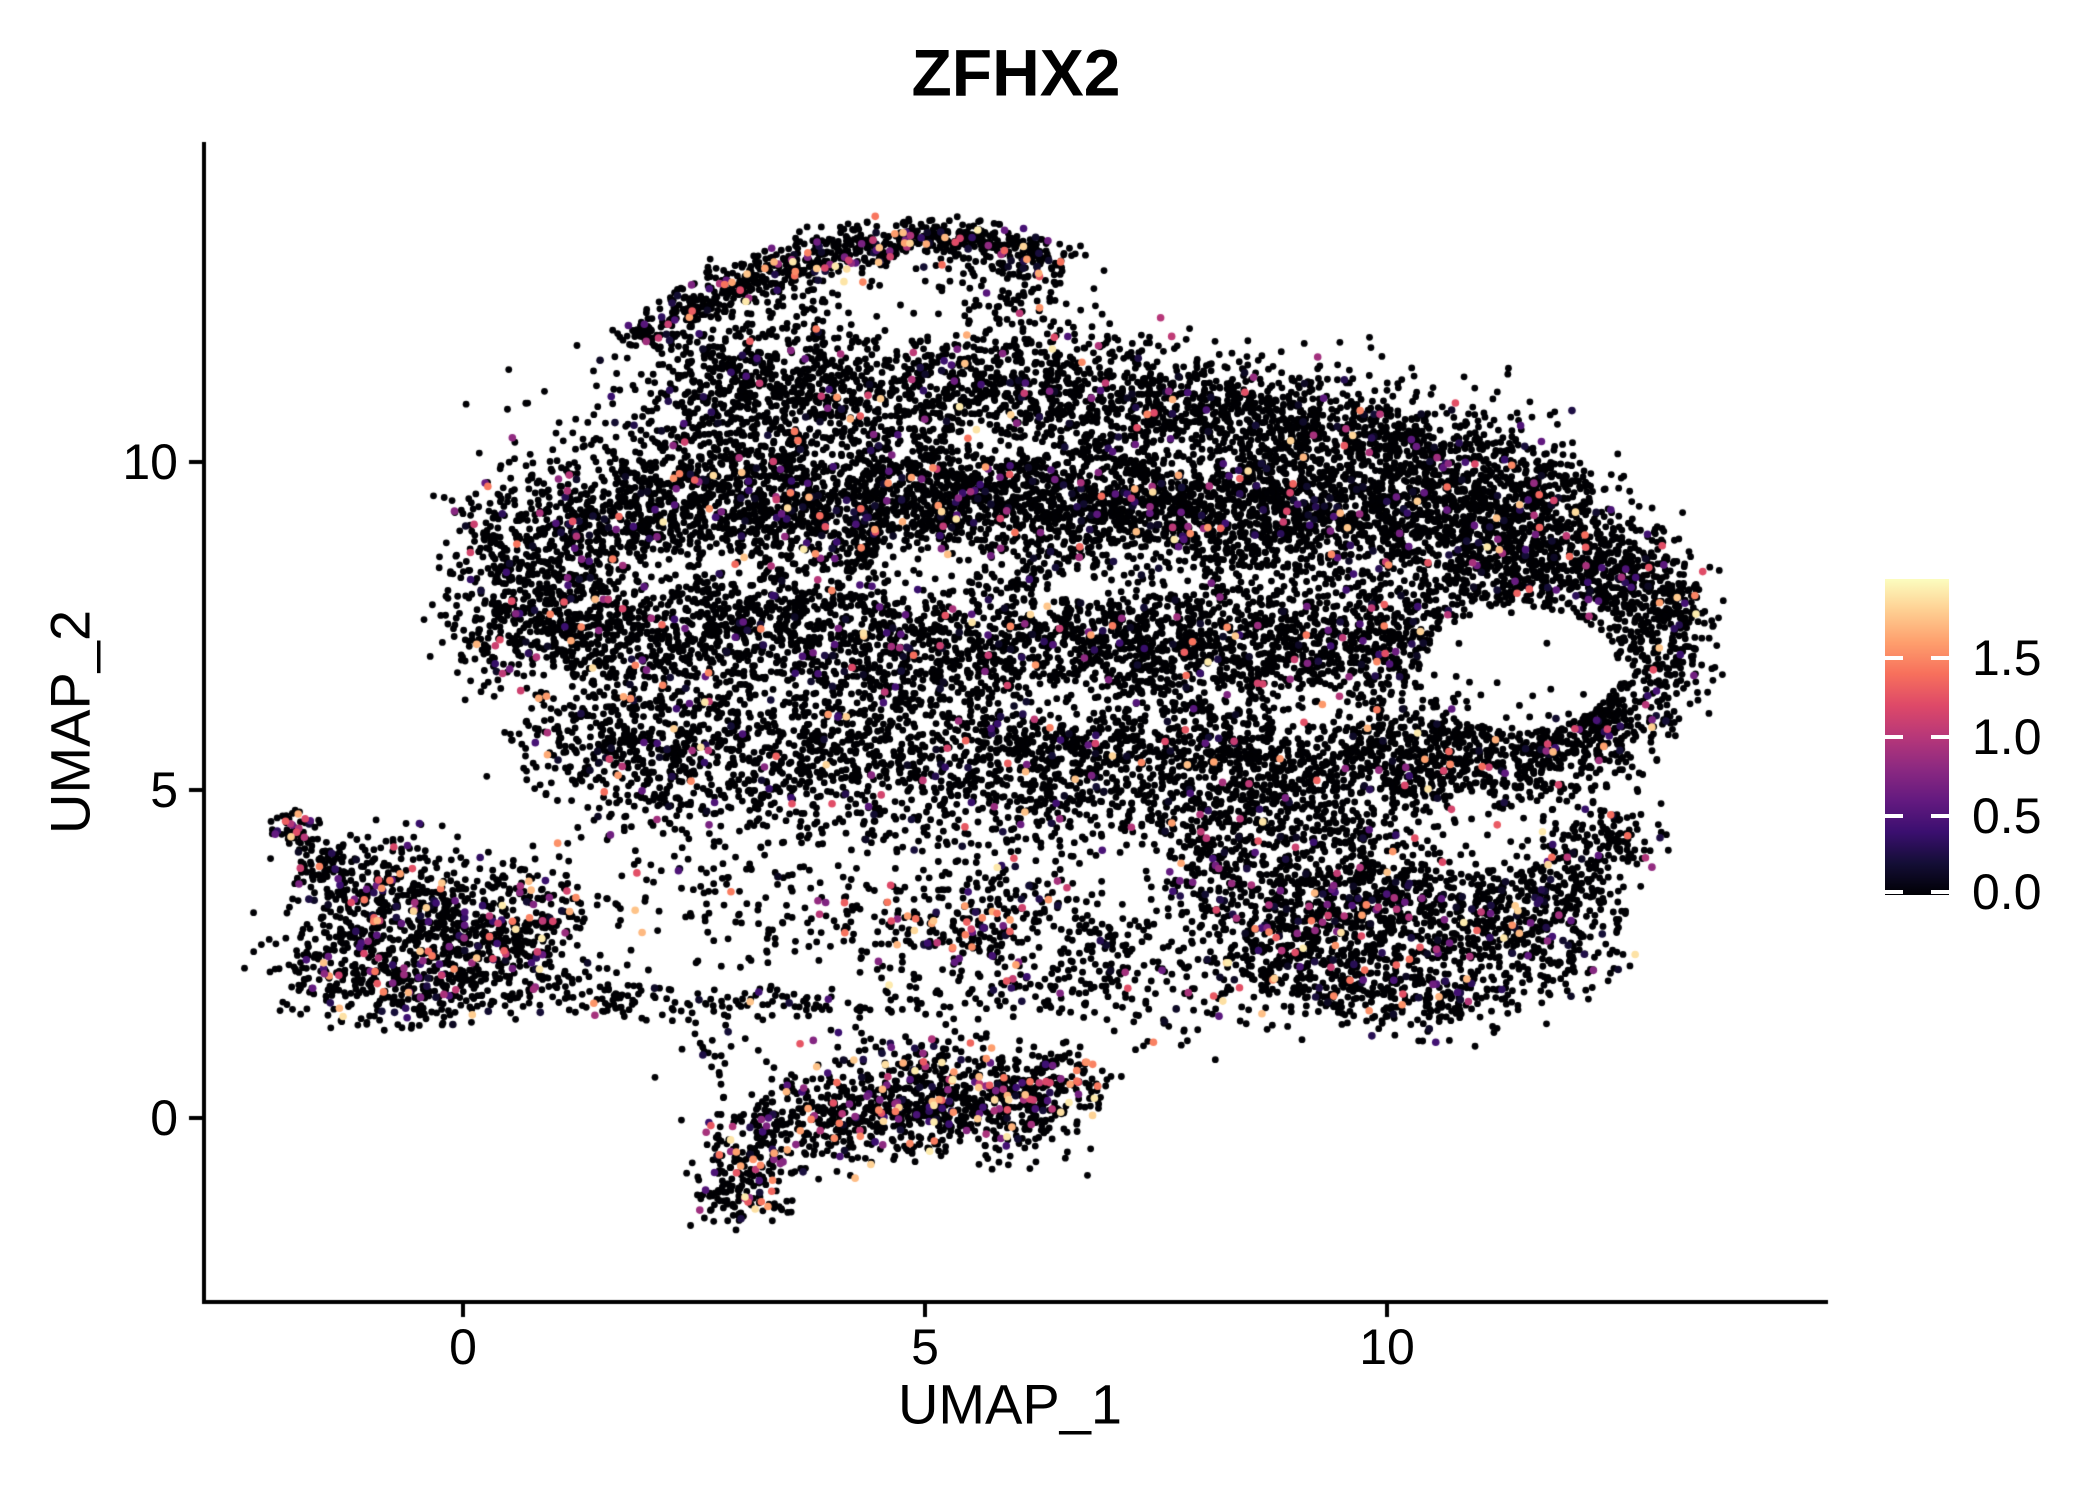 Image resolution: width=2100 pixels, height=1500 pixels. I want to click on y-tick-label: 10, so click(150, 462).